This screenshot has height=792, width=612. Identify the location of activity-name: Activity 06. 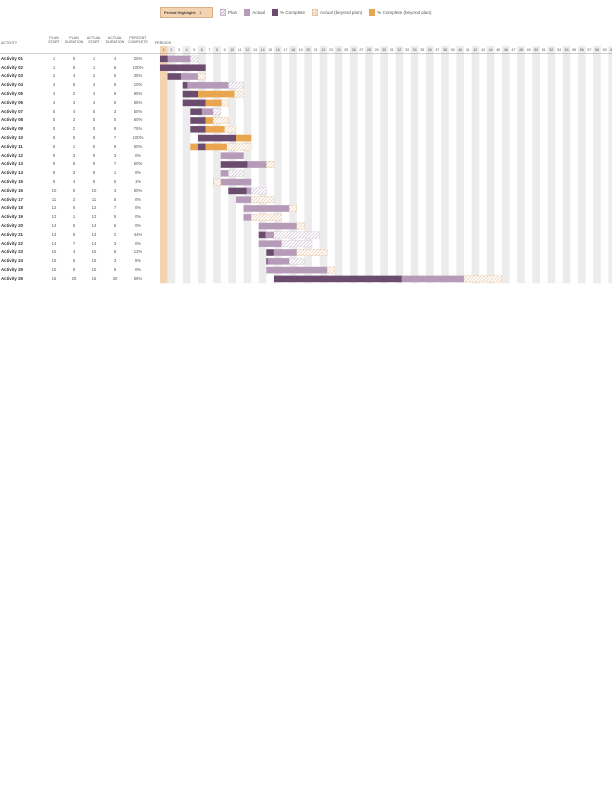
(12, 102).